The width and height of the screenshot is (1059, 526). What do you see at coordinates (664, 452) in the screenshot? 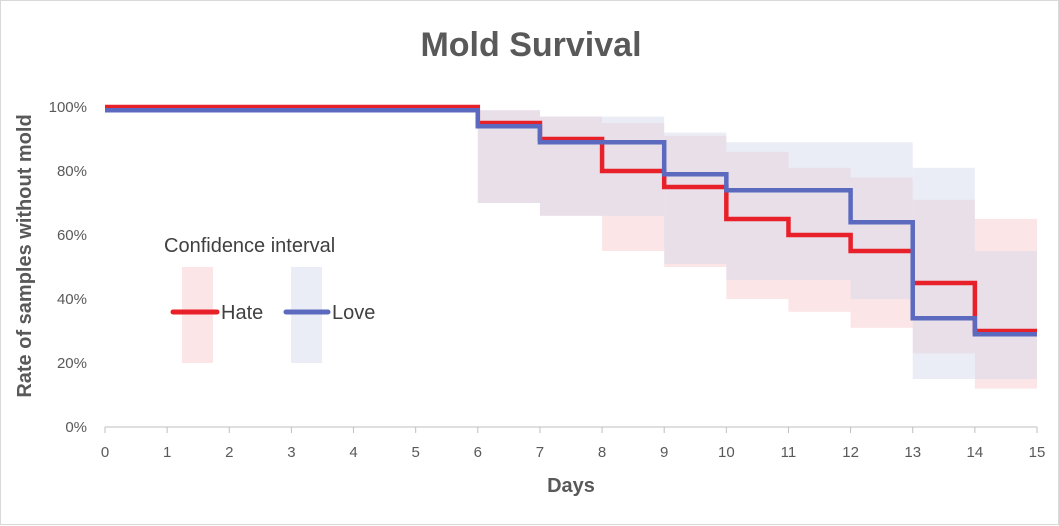
I see `x-tick-label: 9` at bounding box center [664, 452].